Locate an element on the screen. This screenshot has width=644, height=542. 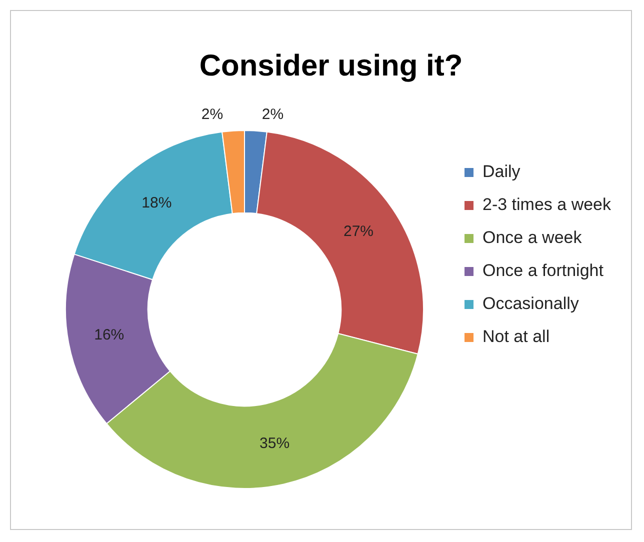
legend-label: Occasionally is located at coordinates (531, 304).